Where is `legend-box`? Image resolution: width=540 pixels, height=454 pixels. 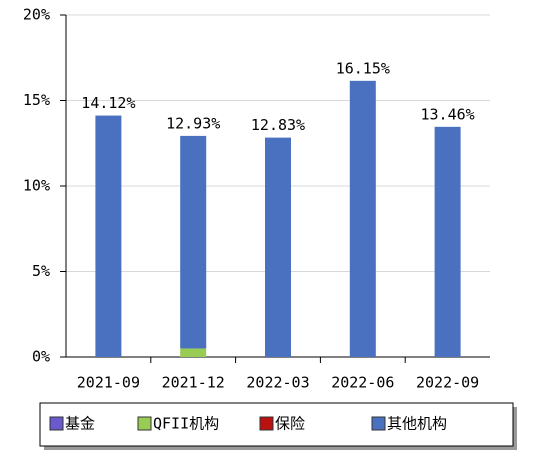
legend-box is located at coordinates (276, 424).